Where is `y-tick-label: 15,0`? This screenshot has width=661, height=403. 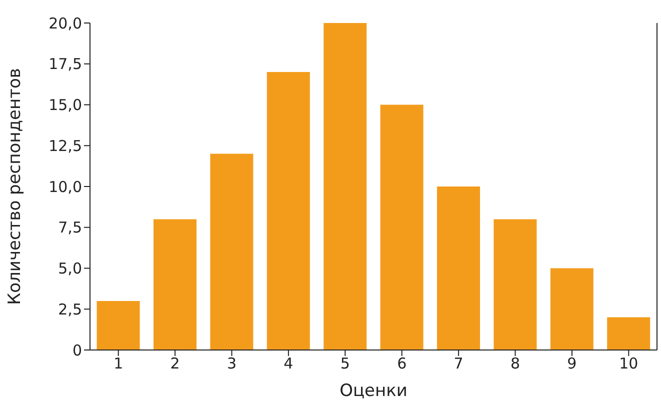 y-tick-label: 15,0 is located at coordinates (65, 105).